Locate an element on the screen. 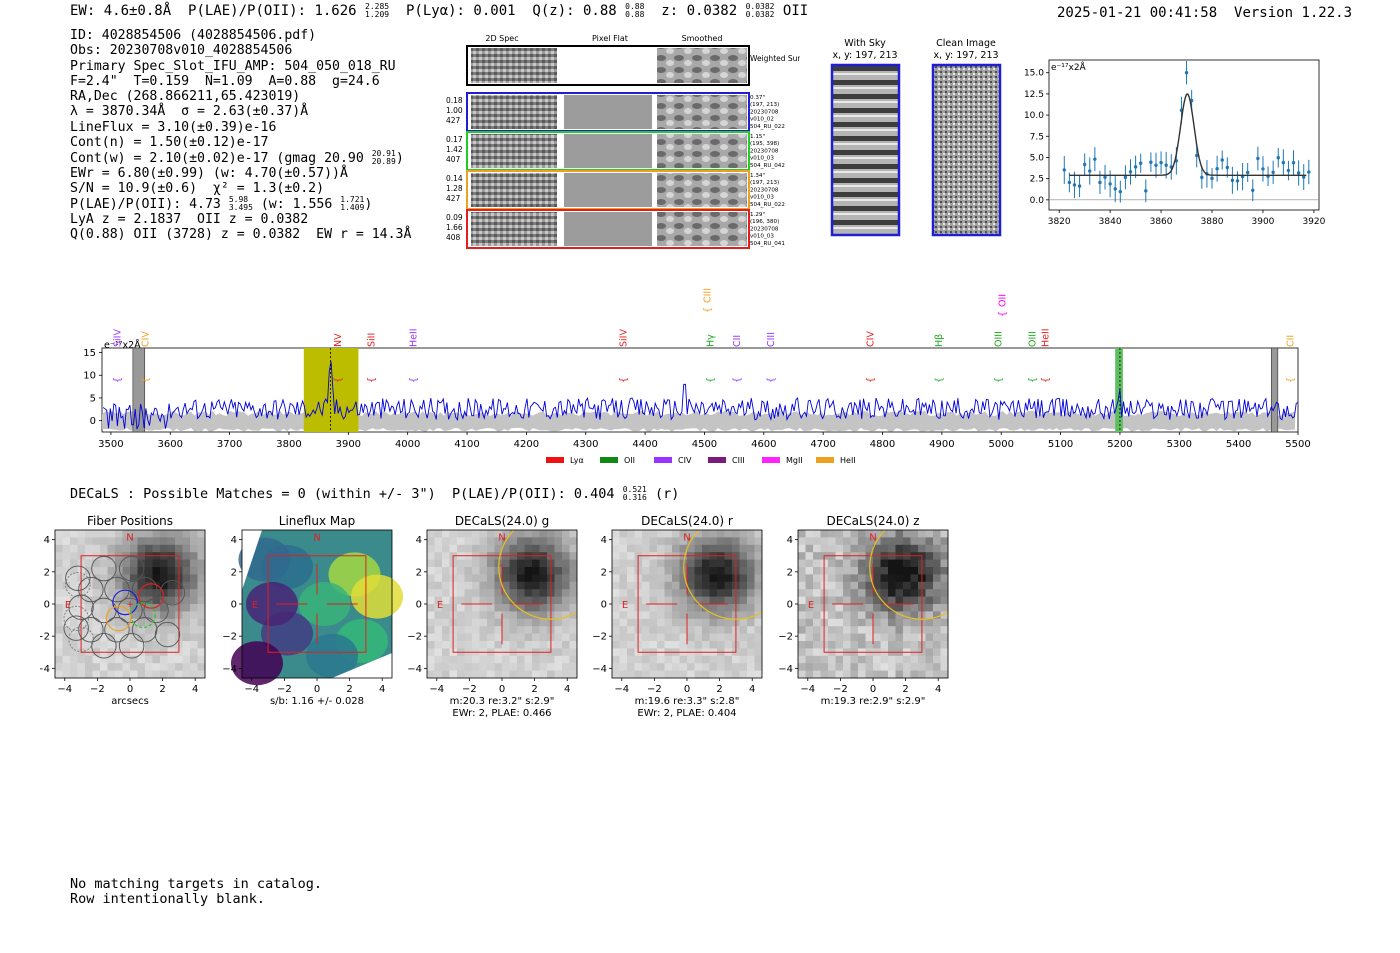 Image resolution: width=1400 pixels, height=953 pixels. pixelflat-image is located at coordinates (608, 190).